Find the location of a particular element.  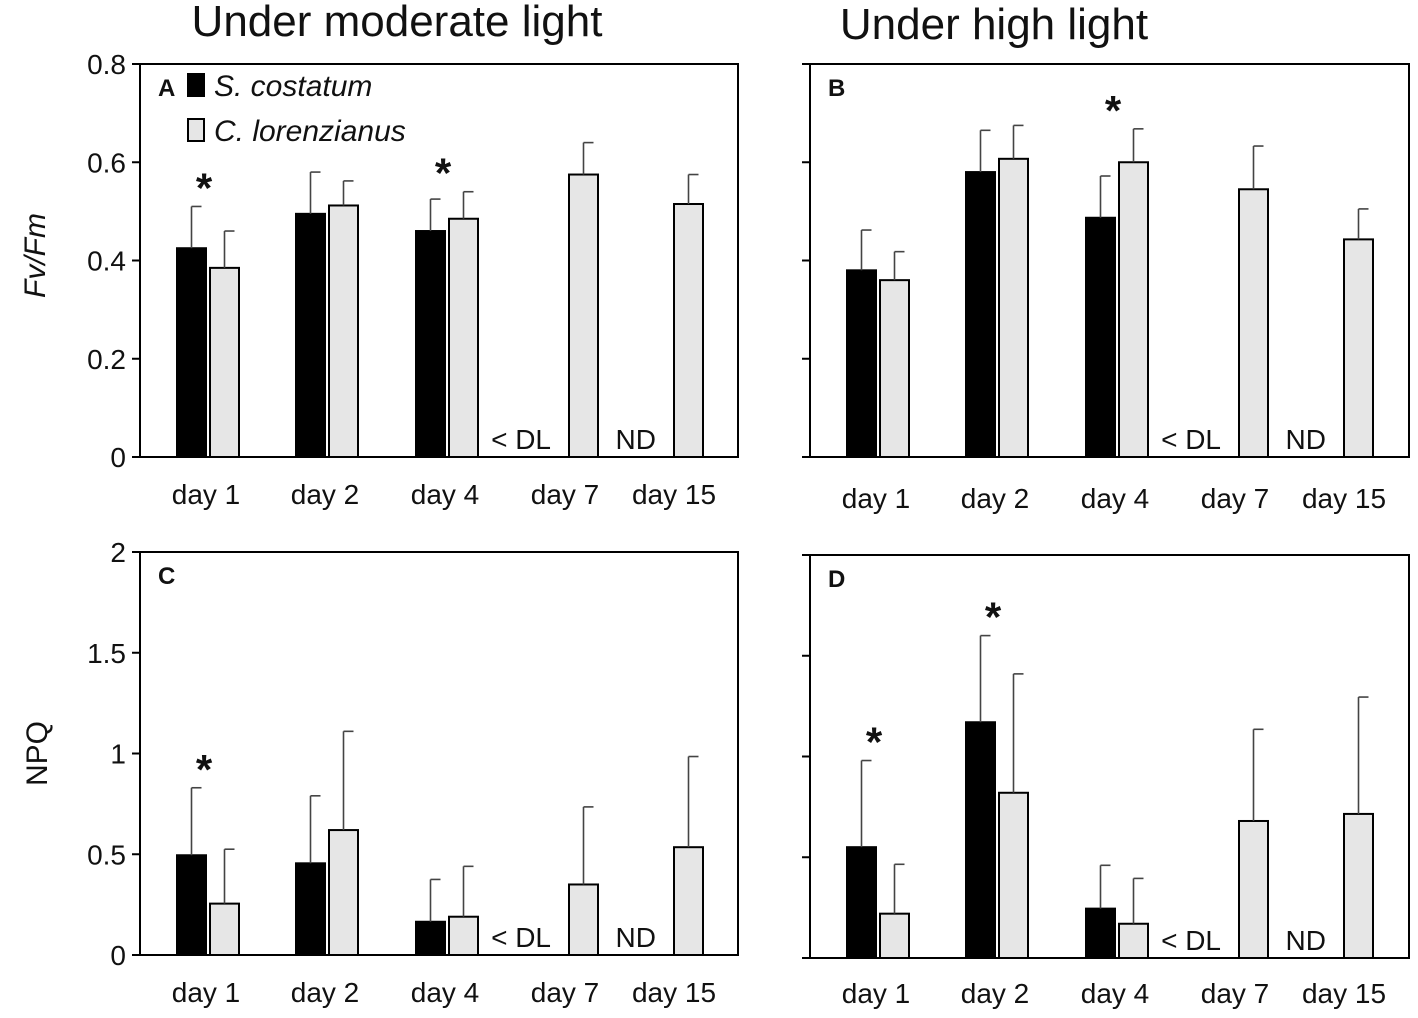

column-title-moderate-light: Under moderate light is located at coordinates (397, 23).